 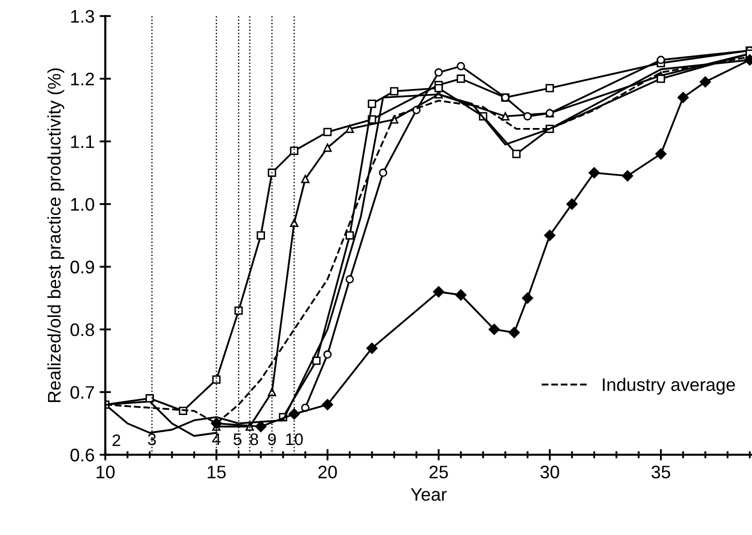 What do you see at coordinates (82, 204) in the screenshot?
I see `y-tick-label: 1.0` at bounding box center [82, 204].